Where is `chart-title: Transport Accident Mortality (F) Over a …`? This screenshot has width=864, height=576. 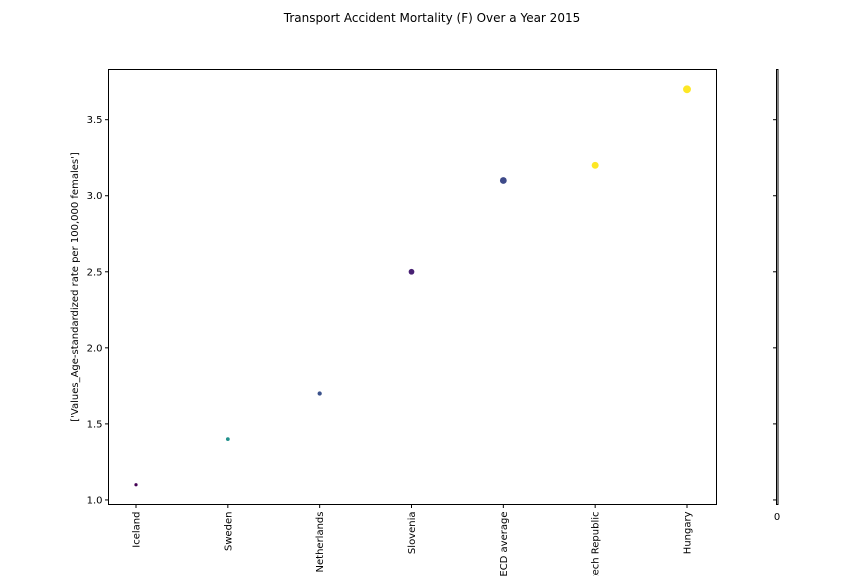
chart-title: Transport Accident Mortality (F) Over a … is located at coordinates (431, 18).